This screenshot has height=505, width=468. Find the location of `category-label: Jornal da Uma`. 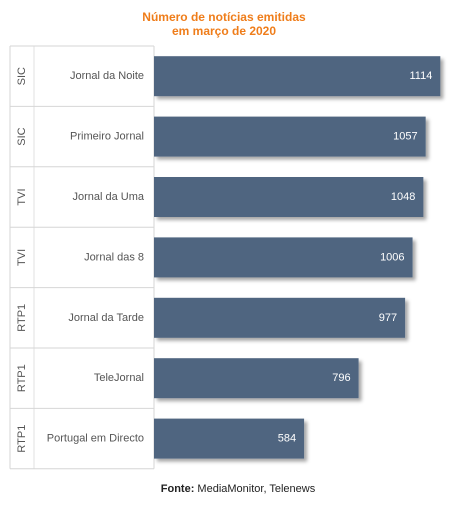

category-label: Jornal da Uma is located at coordinates (108, 197).